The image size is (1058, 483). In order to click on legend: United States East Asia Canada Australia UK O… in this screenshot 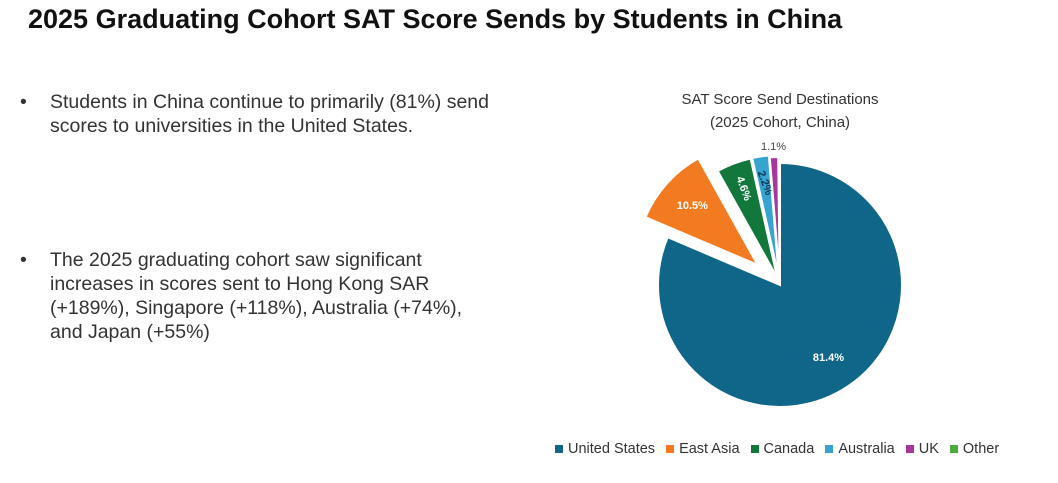, I will do `click(777, 449)`.